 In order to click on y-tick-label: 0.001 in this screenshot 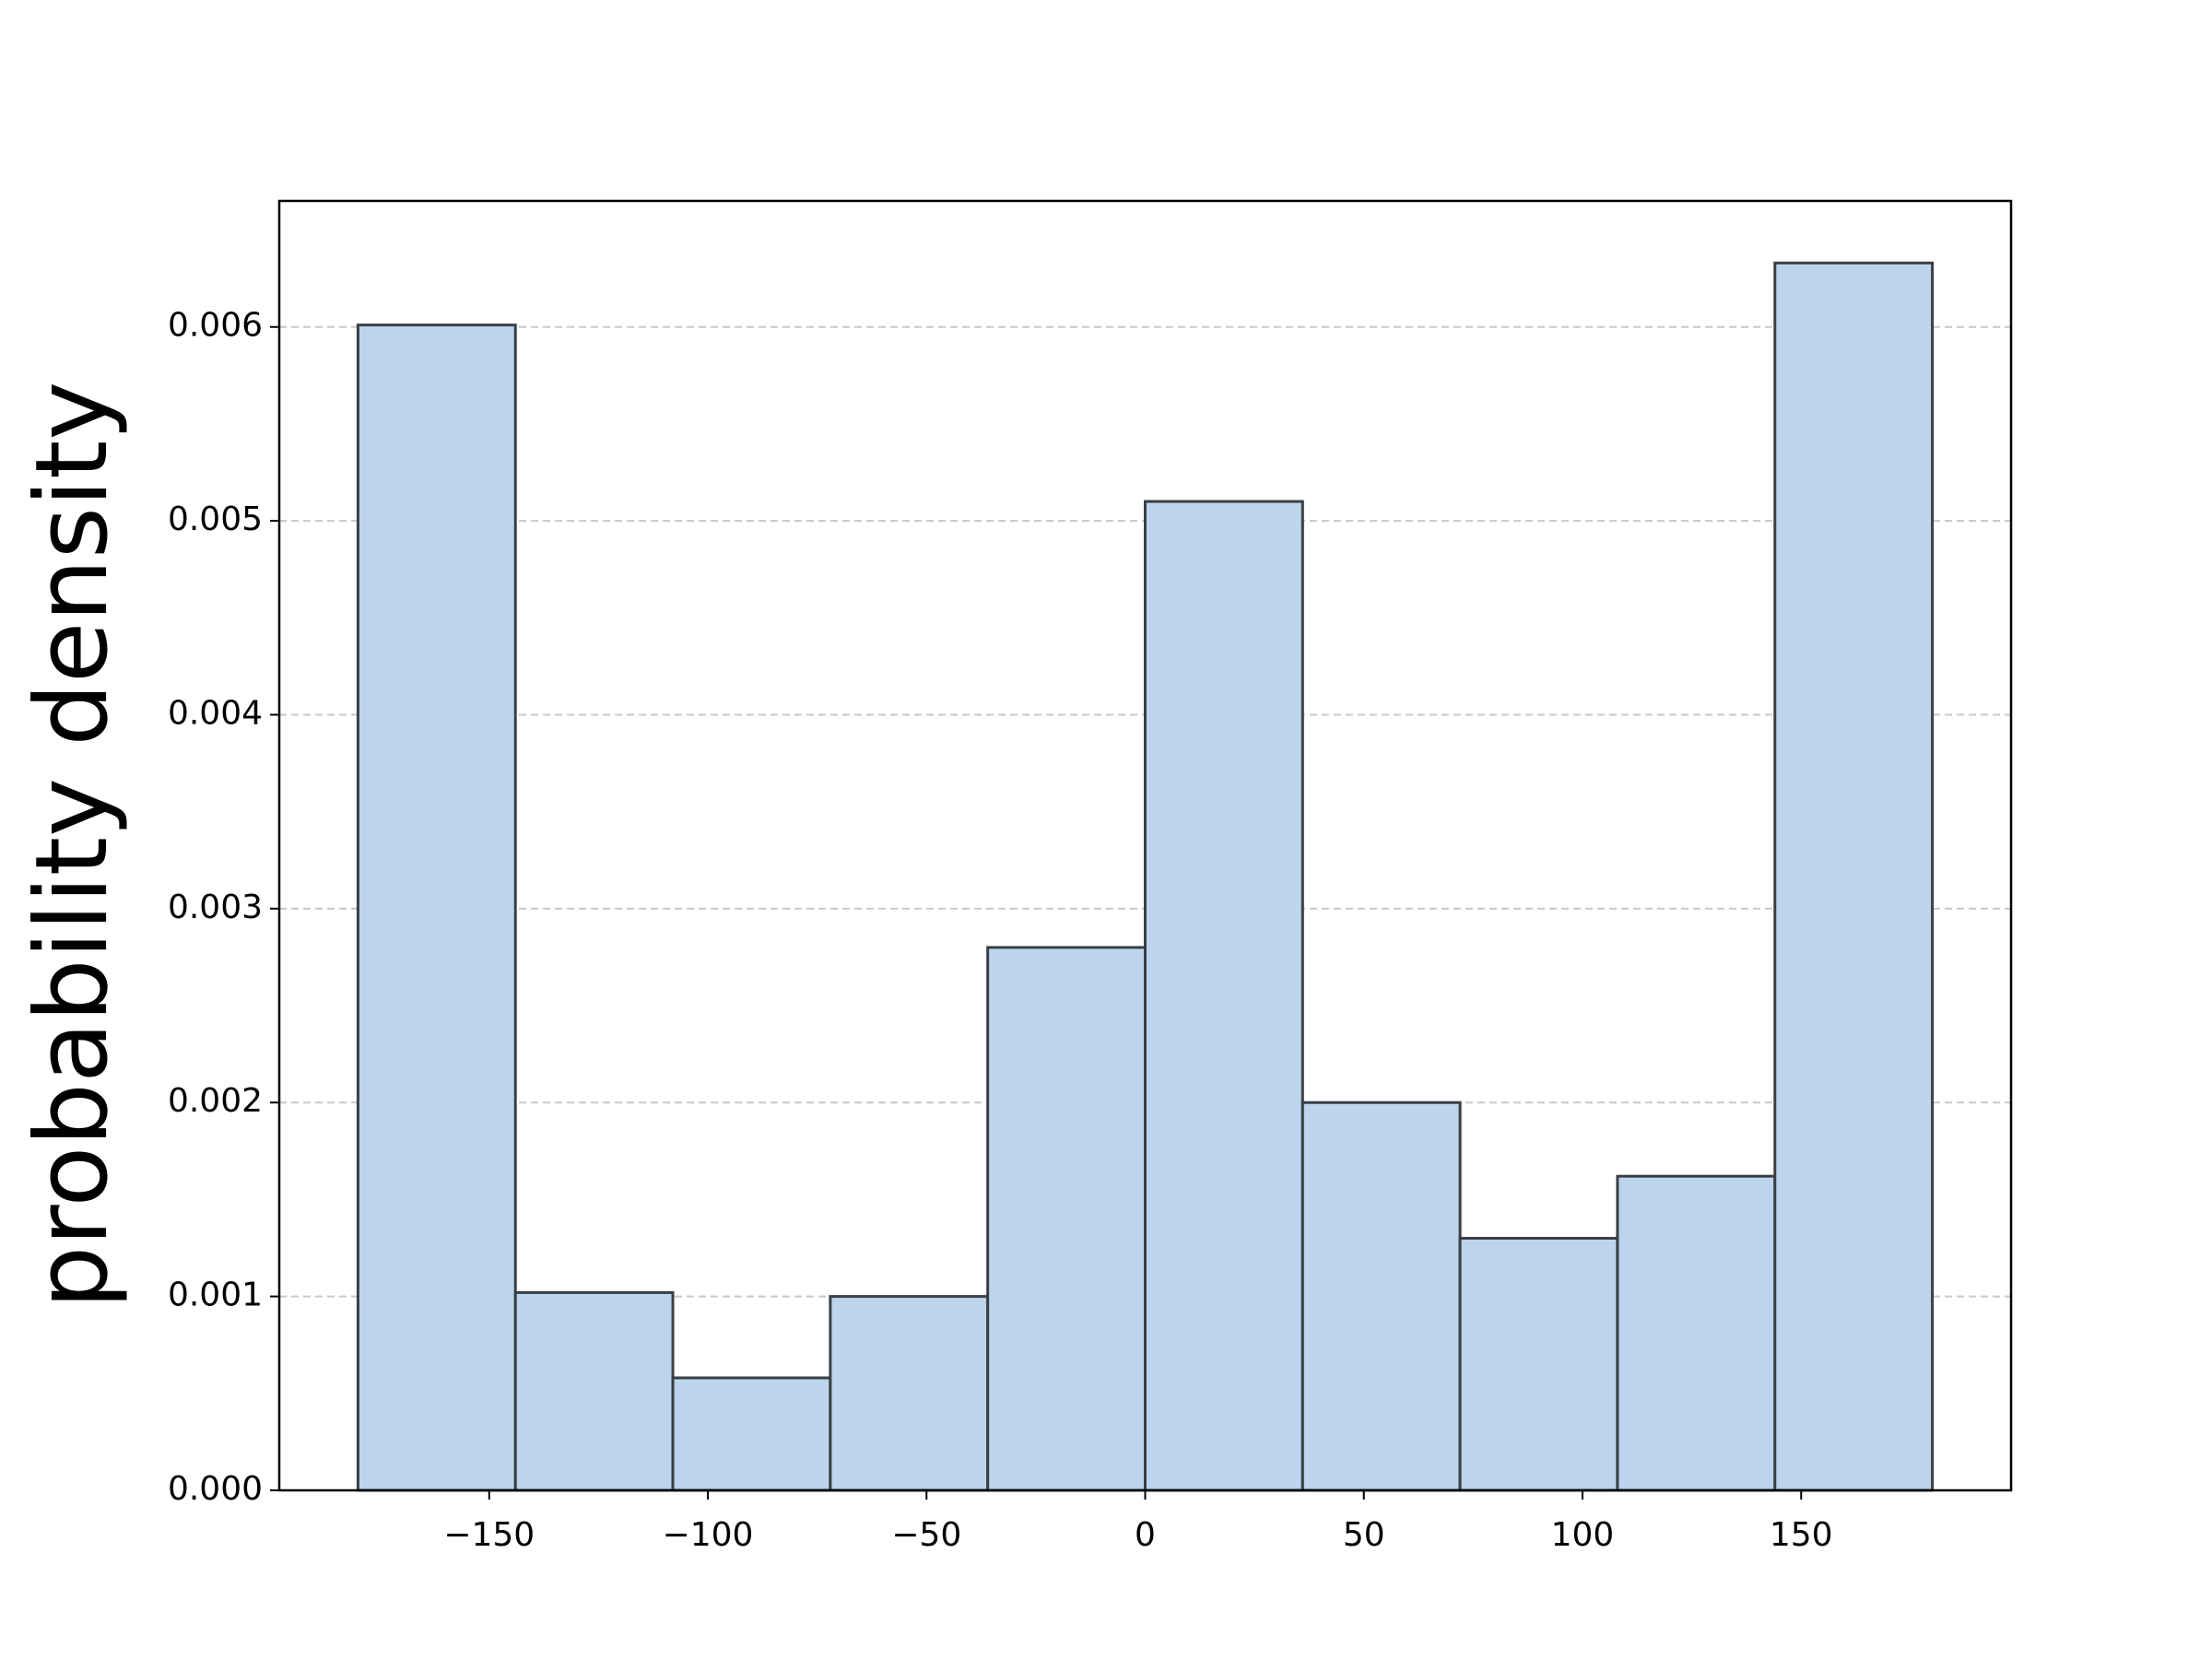, I will do `click(215, 1295)`.